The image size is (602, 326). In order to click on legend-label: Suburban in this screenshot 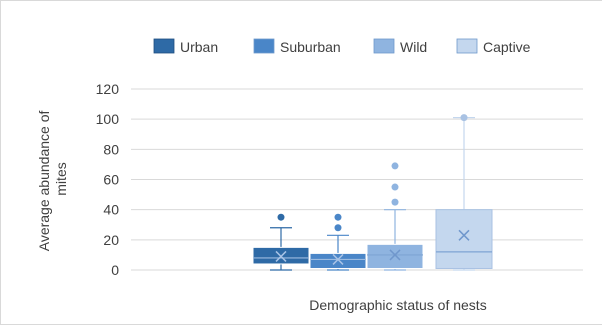, I will do `click(310, 47)`.